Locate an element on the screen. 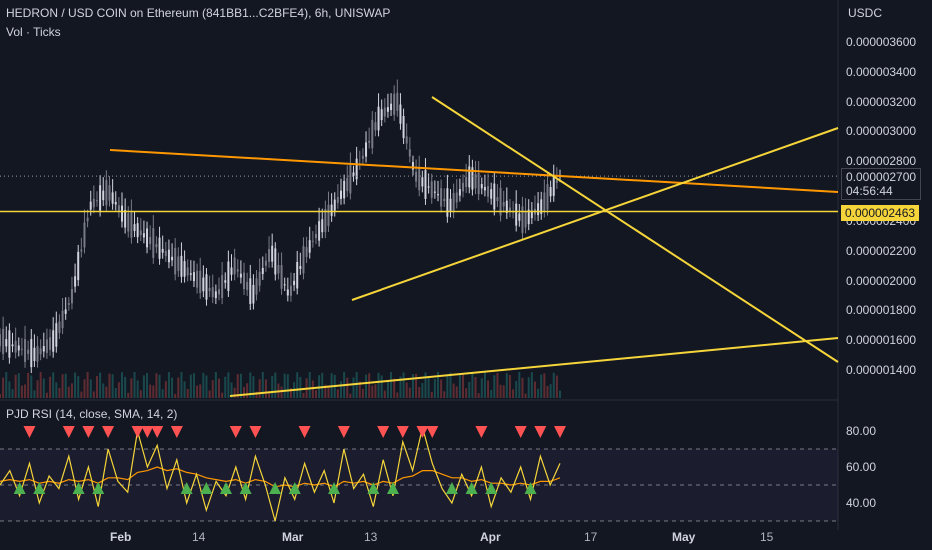 This screenshot has width=932, height=550. price-tick-label: 0.000003600 is located at coordinates (881, 42).